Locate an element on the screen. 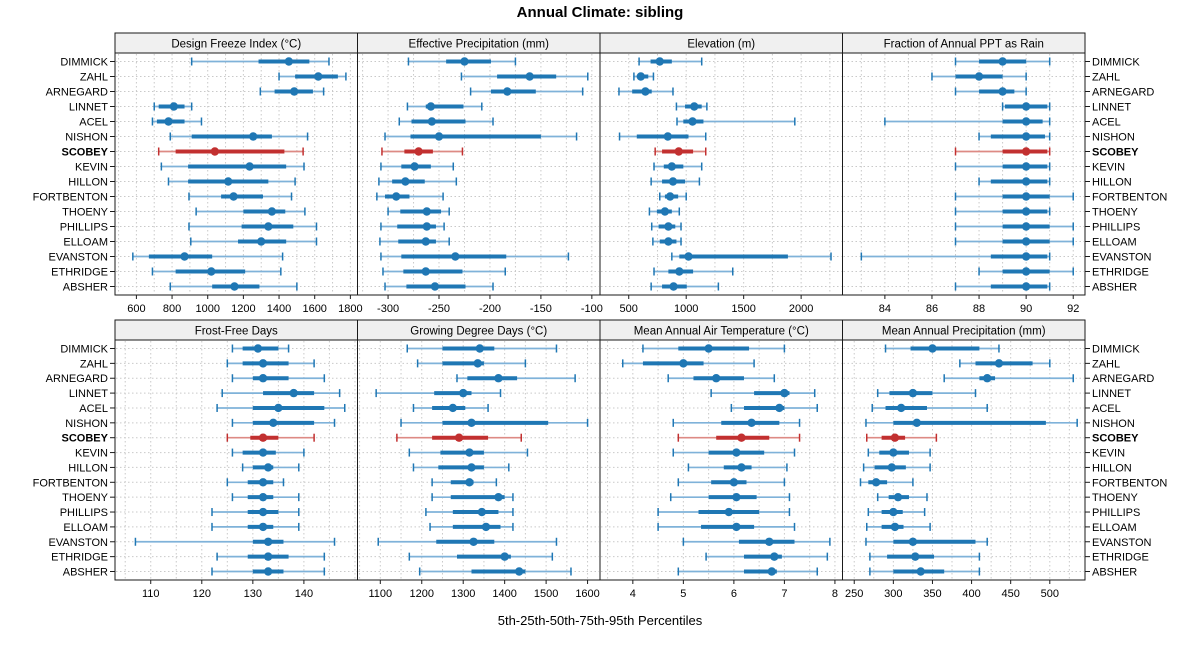 This screenshot has width=1200, height=650. x-tick-label: 7 is located at coordinates (784, 594).